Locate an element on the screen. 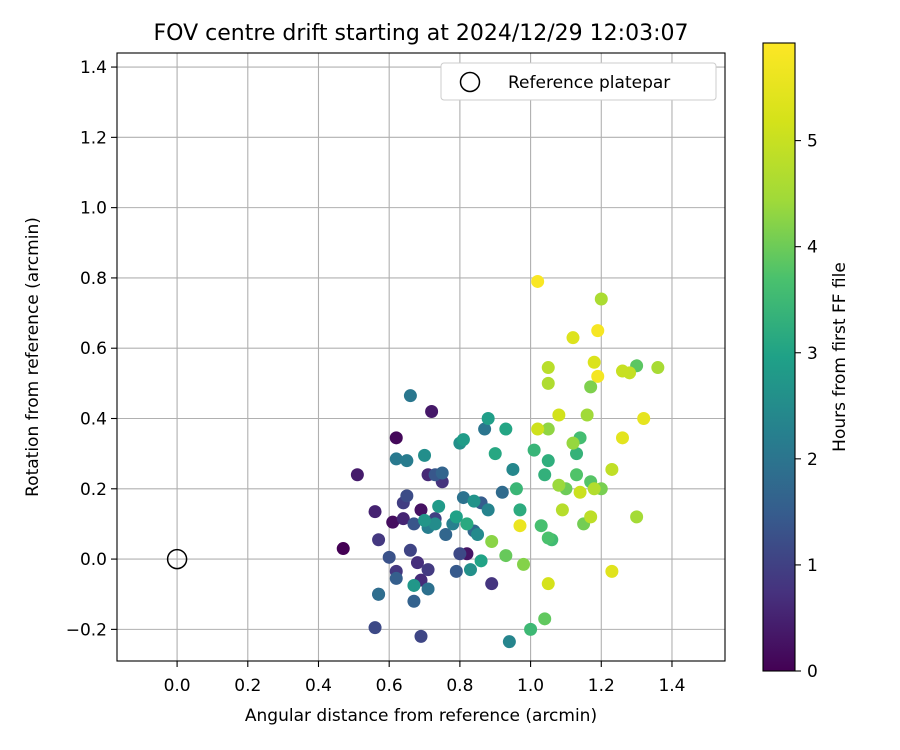 The width and height of the screenshot is (900, 750). x-tick-label: 1.4 is located at coordinates (671, 686).